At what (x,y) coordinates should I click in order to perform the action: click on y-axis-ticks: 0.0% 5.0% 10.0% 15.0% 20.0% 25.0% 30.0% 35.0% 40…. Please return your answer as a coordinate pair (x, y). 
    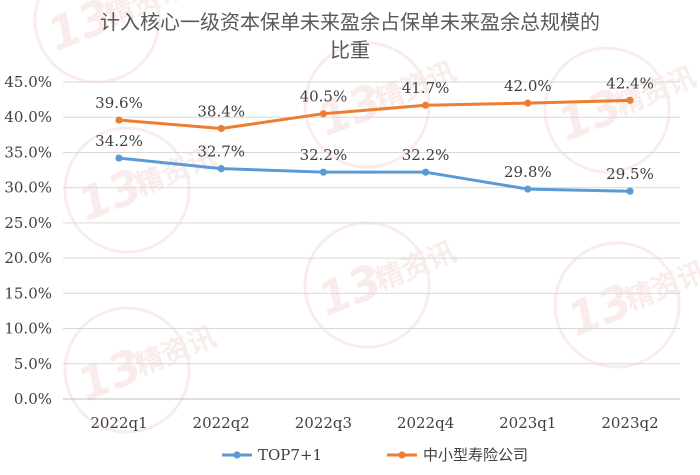
    Looking at the image, I should click on (28, 240).